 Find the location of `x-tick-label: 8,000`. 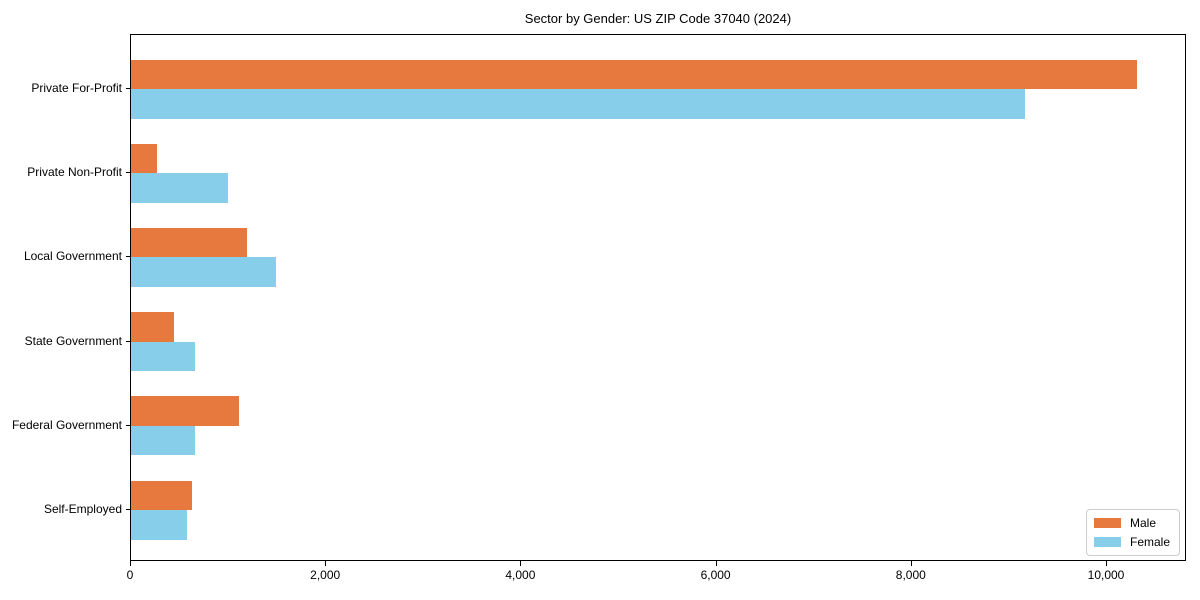

x-tick-label: 8,000 is located at coordinates (910, 575).